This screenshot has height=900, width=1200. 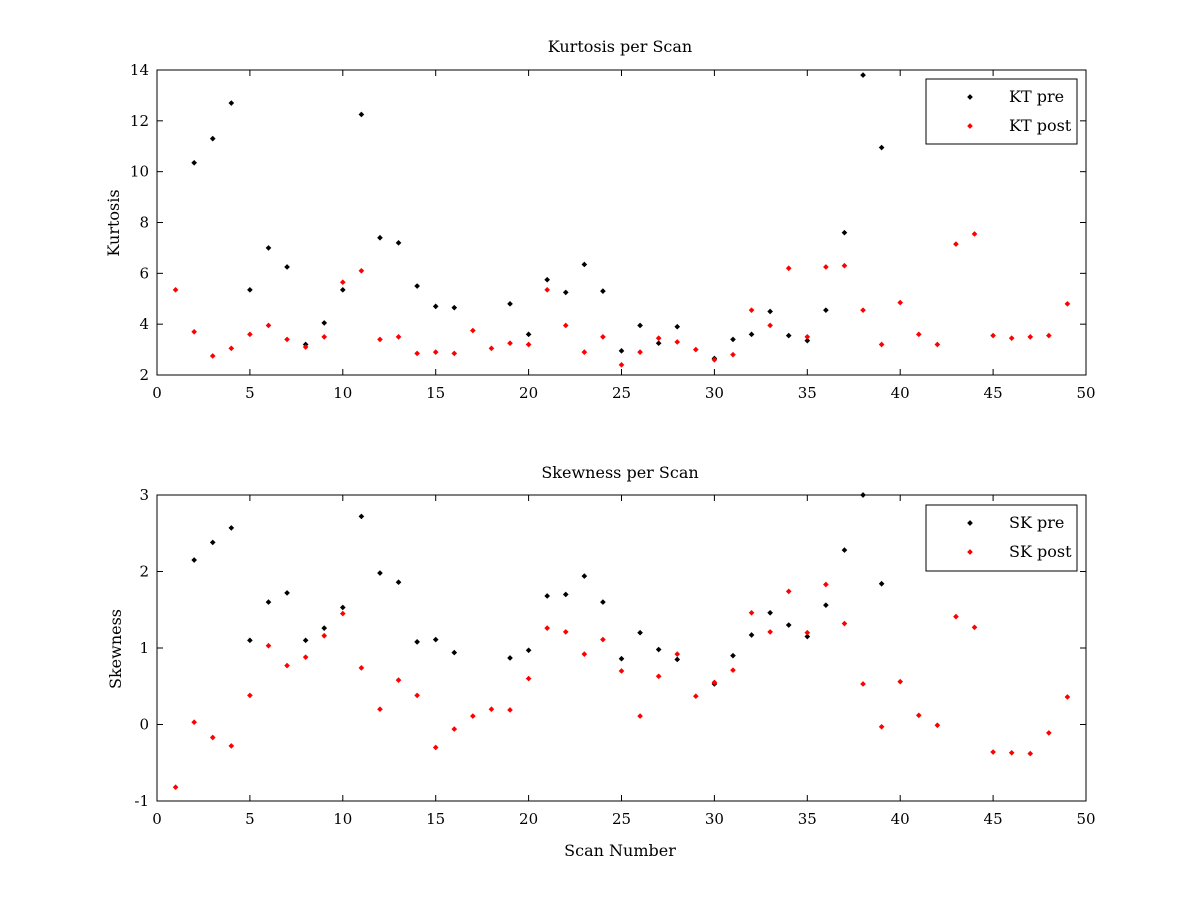 I want to click on kurtosis-legend-box, so click(x=1001, y=111).